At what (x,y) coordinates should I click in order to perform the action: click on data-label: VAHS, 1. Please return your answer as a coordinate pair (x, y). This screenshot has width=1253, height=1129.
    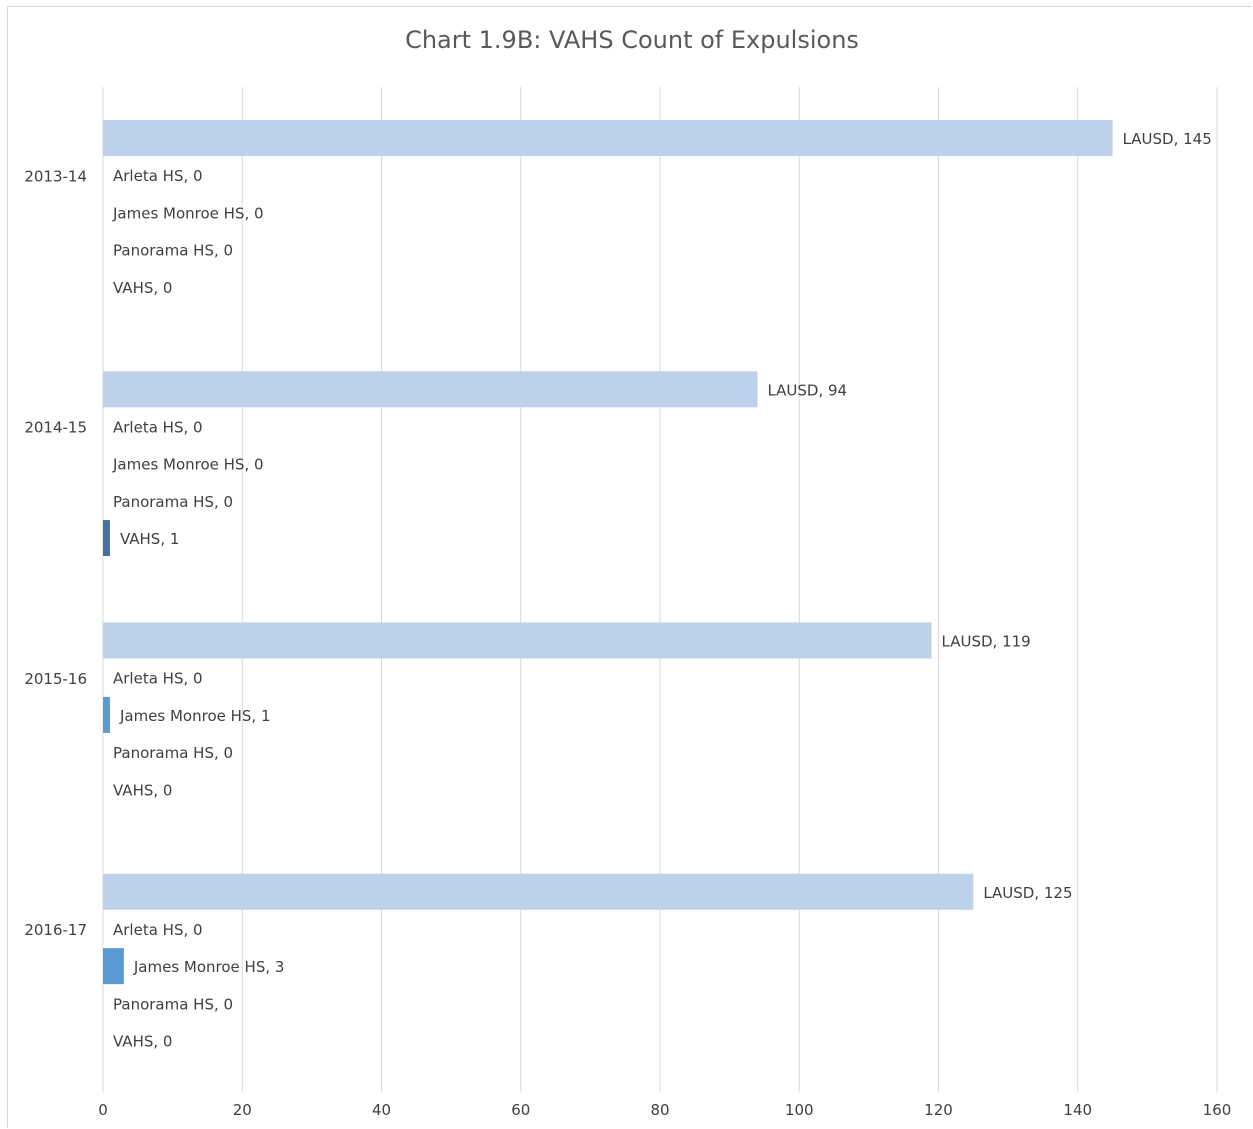
    Looking at the image, I should click on (149, 539).